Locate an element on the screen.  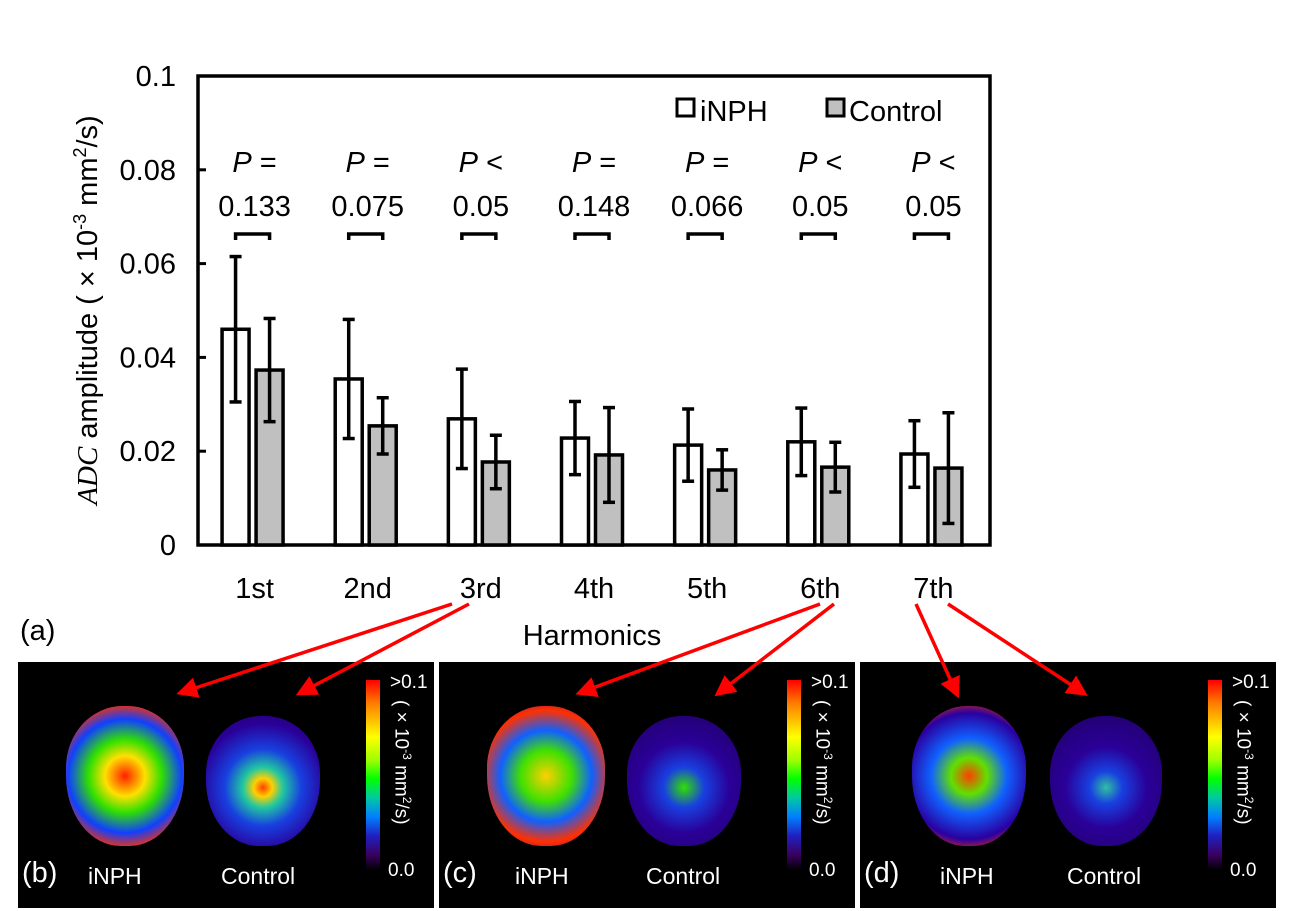
panel-b-left-label: iNPH is located at coordinates (115, 876).